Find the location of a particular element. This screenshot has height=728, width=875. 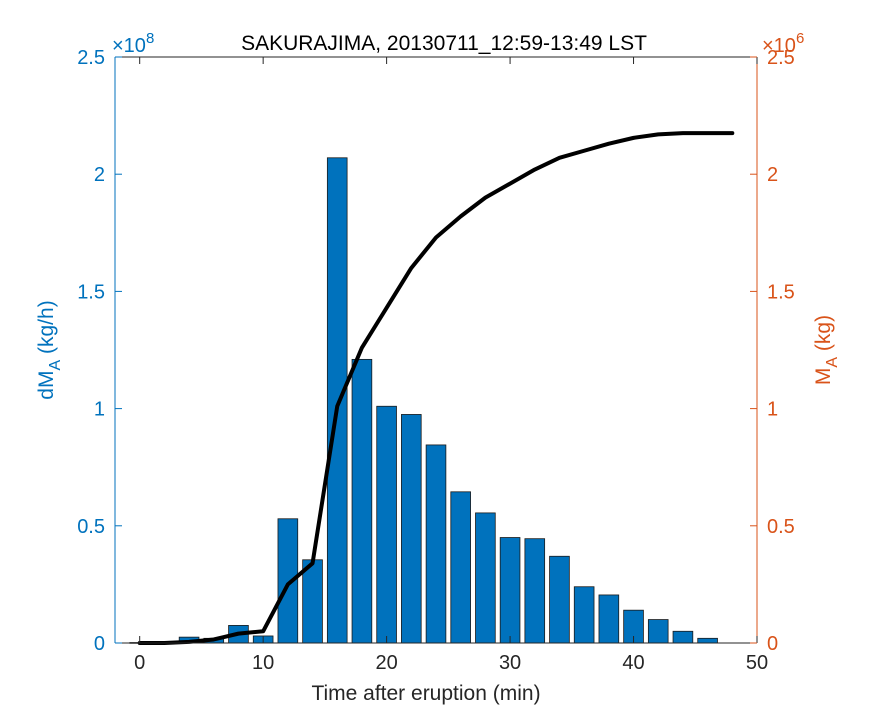

left-tick-label-3: 1.5 is located at coordinates (91, 292).